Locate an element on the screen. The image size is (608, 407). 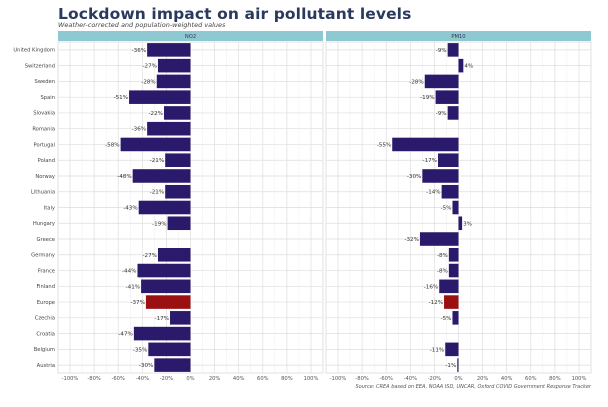
category-label: Poland is located at coordinates (46, 161).